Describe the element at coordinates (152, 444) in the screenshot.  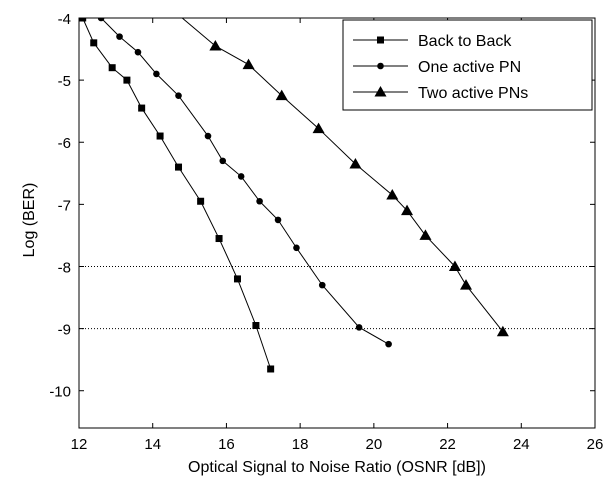
I see `x-tick-label: 14` at that location.